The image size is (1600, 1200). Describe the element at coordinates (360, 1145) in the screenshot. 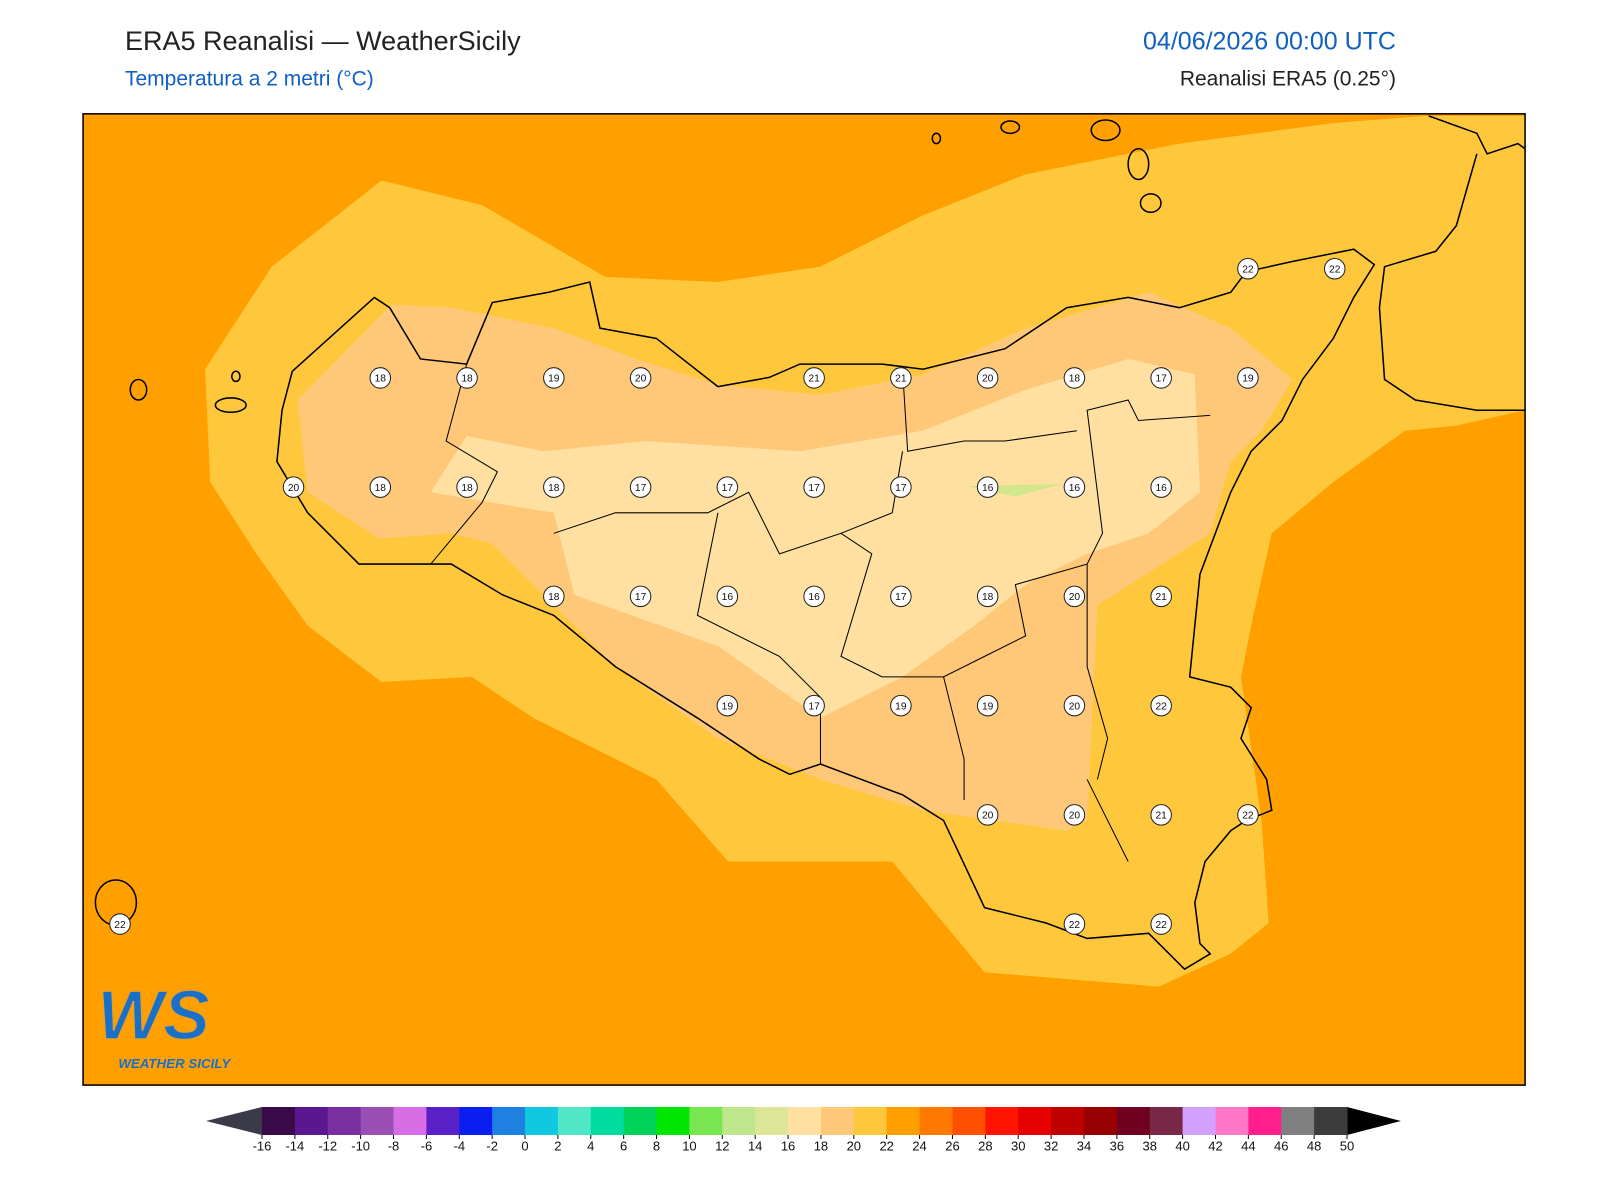

I see `colorbar-tick-label: -10` at that location.